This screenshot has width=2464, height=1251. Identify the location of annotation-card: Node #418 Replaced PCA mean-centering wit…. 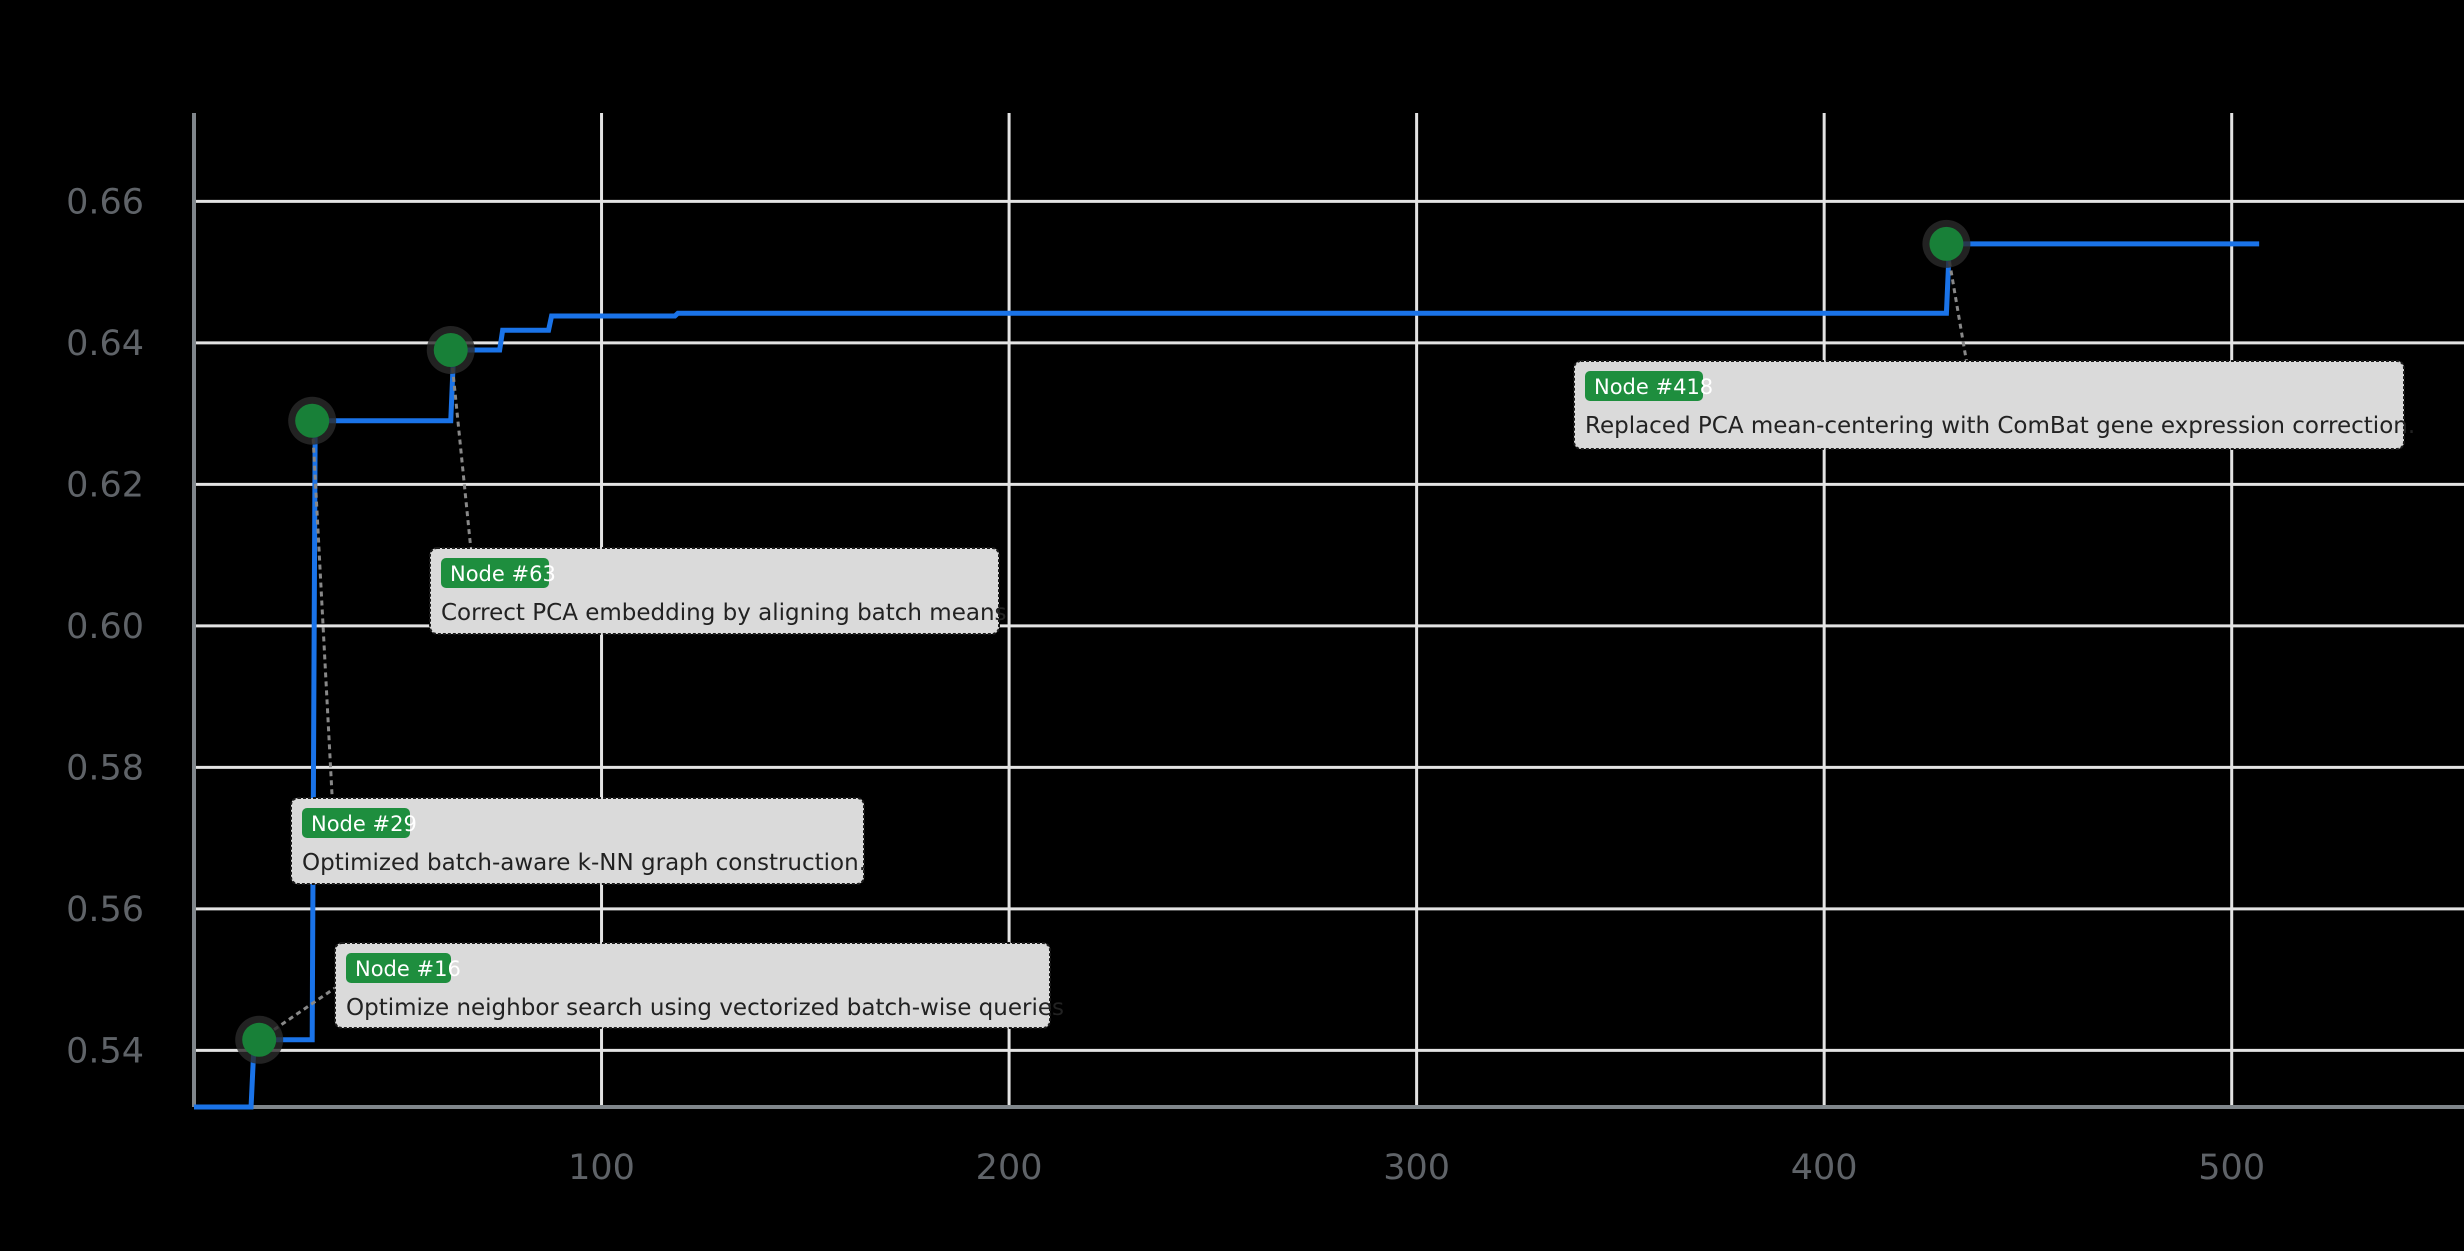
(1994, 405).